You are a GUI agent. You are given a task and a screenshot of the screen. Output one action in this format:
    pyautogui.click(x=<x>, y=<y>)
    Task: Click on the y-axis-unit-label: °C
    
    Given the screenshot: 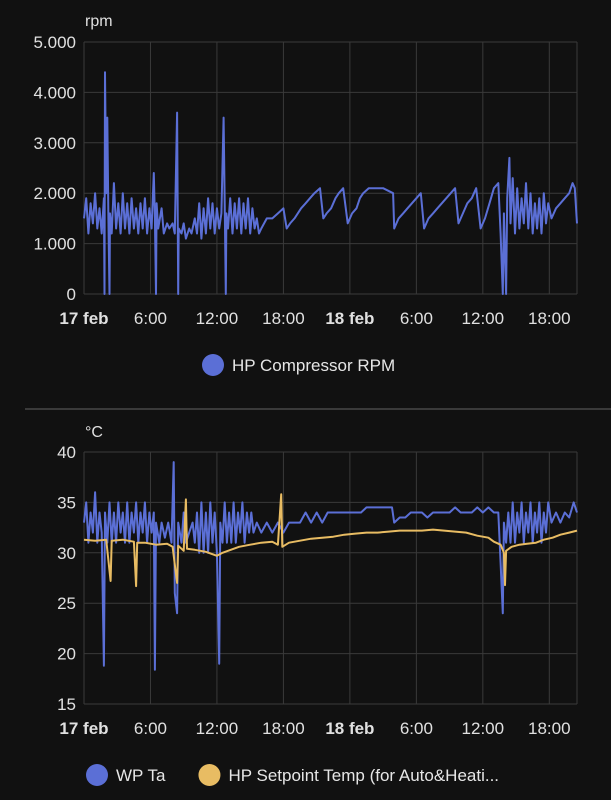 What is the action you would take?
    pyautogui.click(x=94, y=432)
    